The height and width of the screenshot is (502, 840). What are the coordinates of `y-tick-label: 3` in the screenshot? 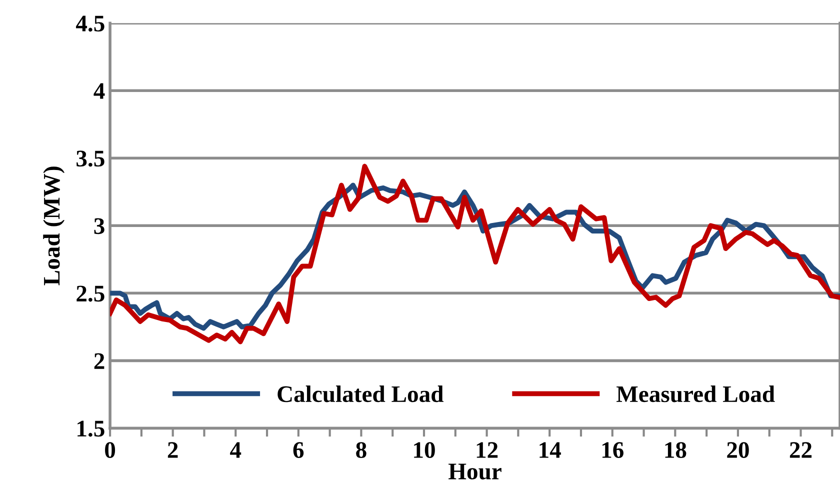 It's located at (99, 226).